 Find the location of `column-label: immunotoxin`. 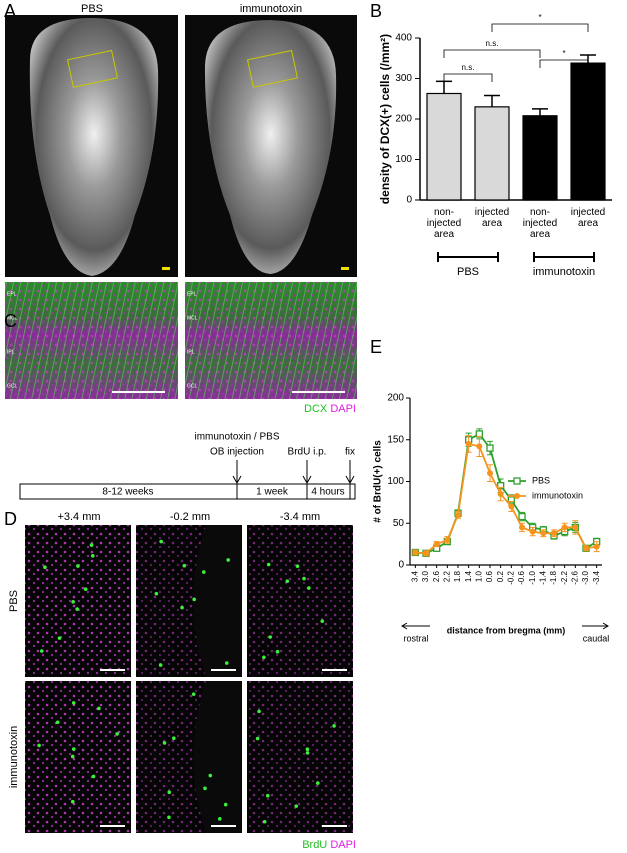

column-label: immunotoxin is located at coordinates (271, 9).